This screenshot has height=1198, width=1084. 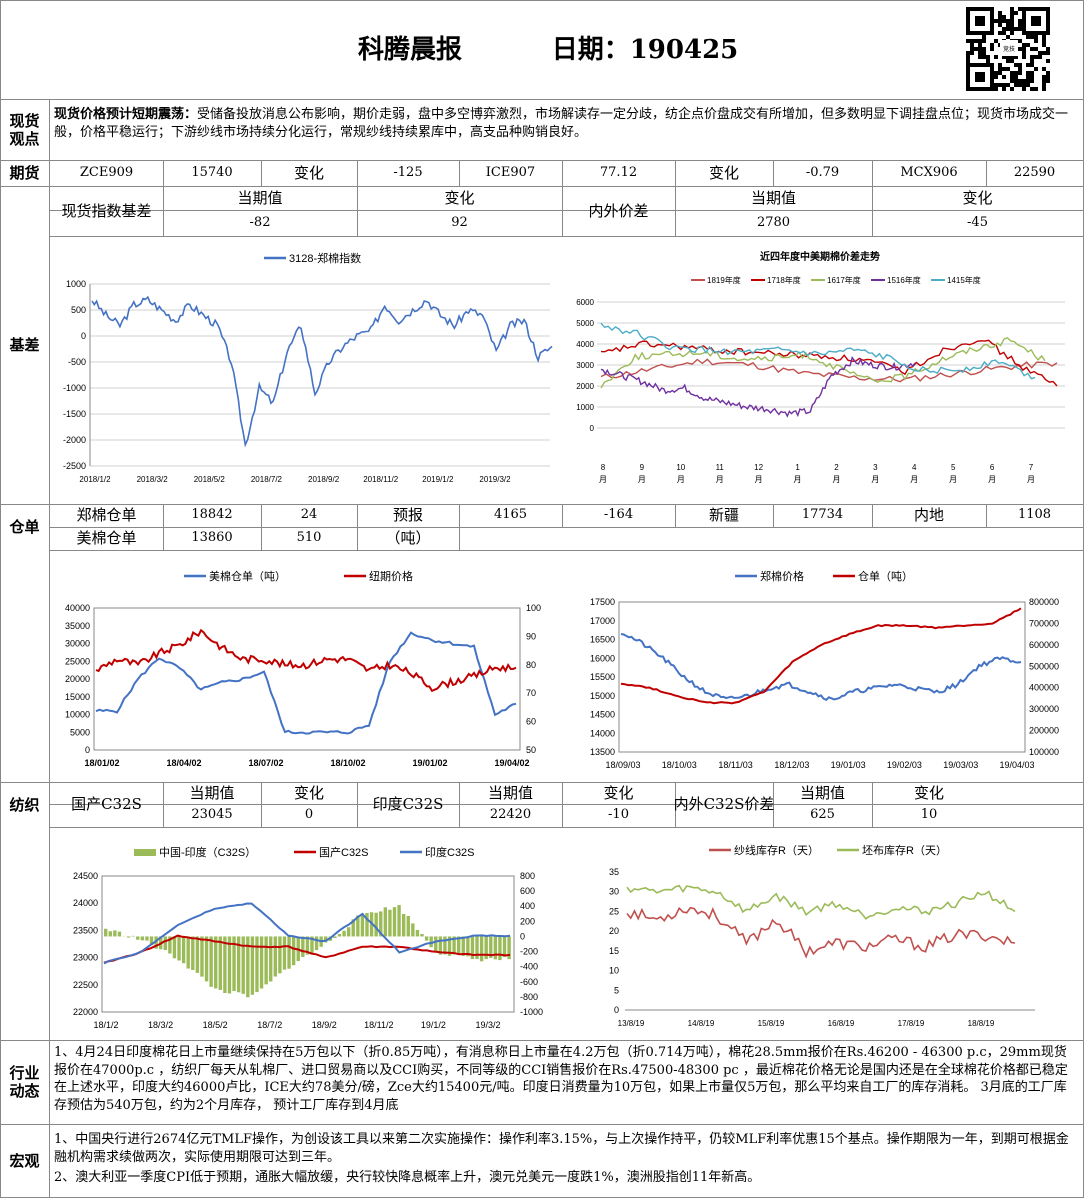 I want to click on y-tick-label: 500, so click(x=78, y=310).